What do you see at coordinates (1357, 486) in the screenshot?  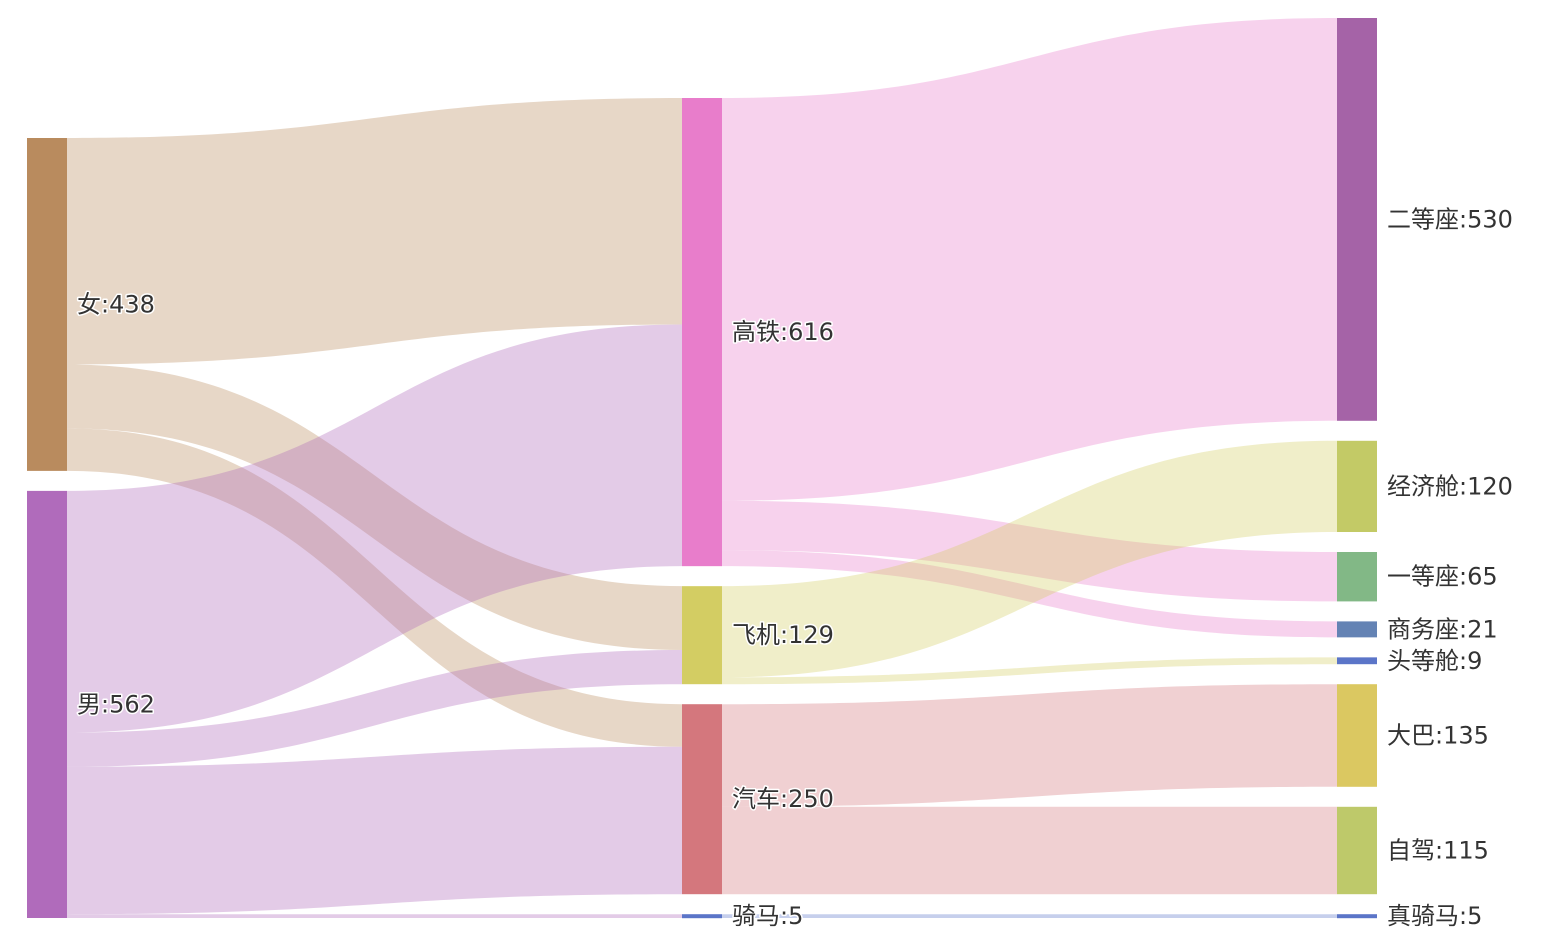 I see `node-经济舱` at bounding box center [1357, 486].